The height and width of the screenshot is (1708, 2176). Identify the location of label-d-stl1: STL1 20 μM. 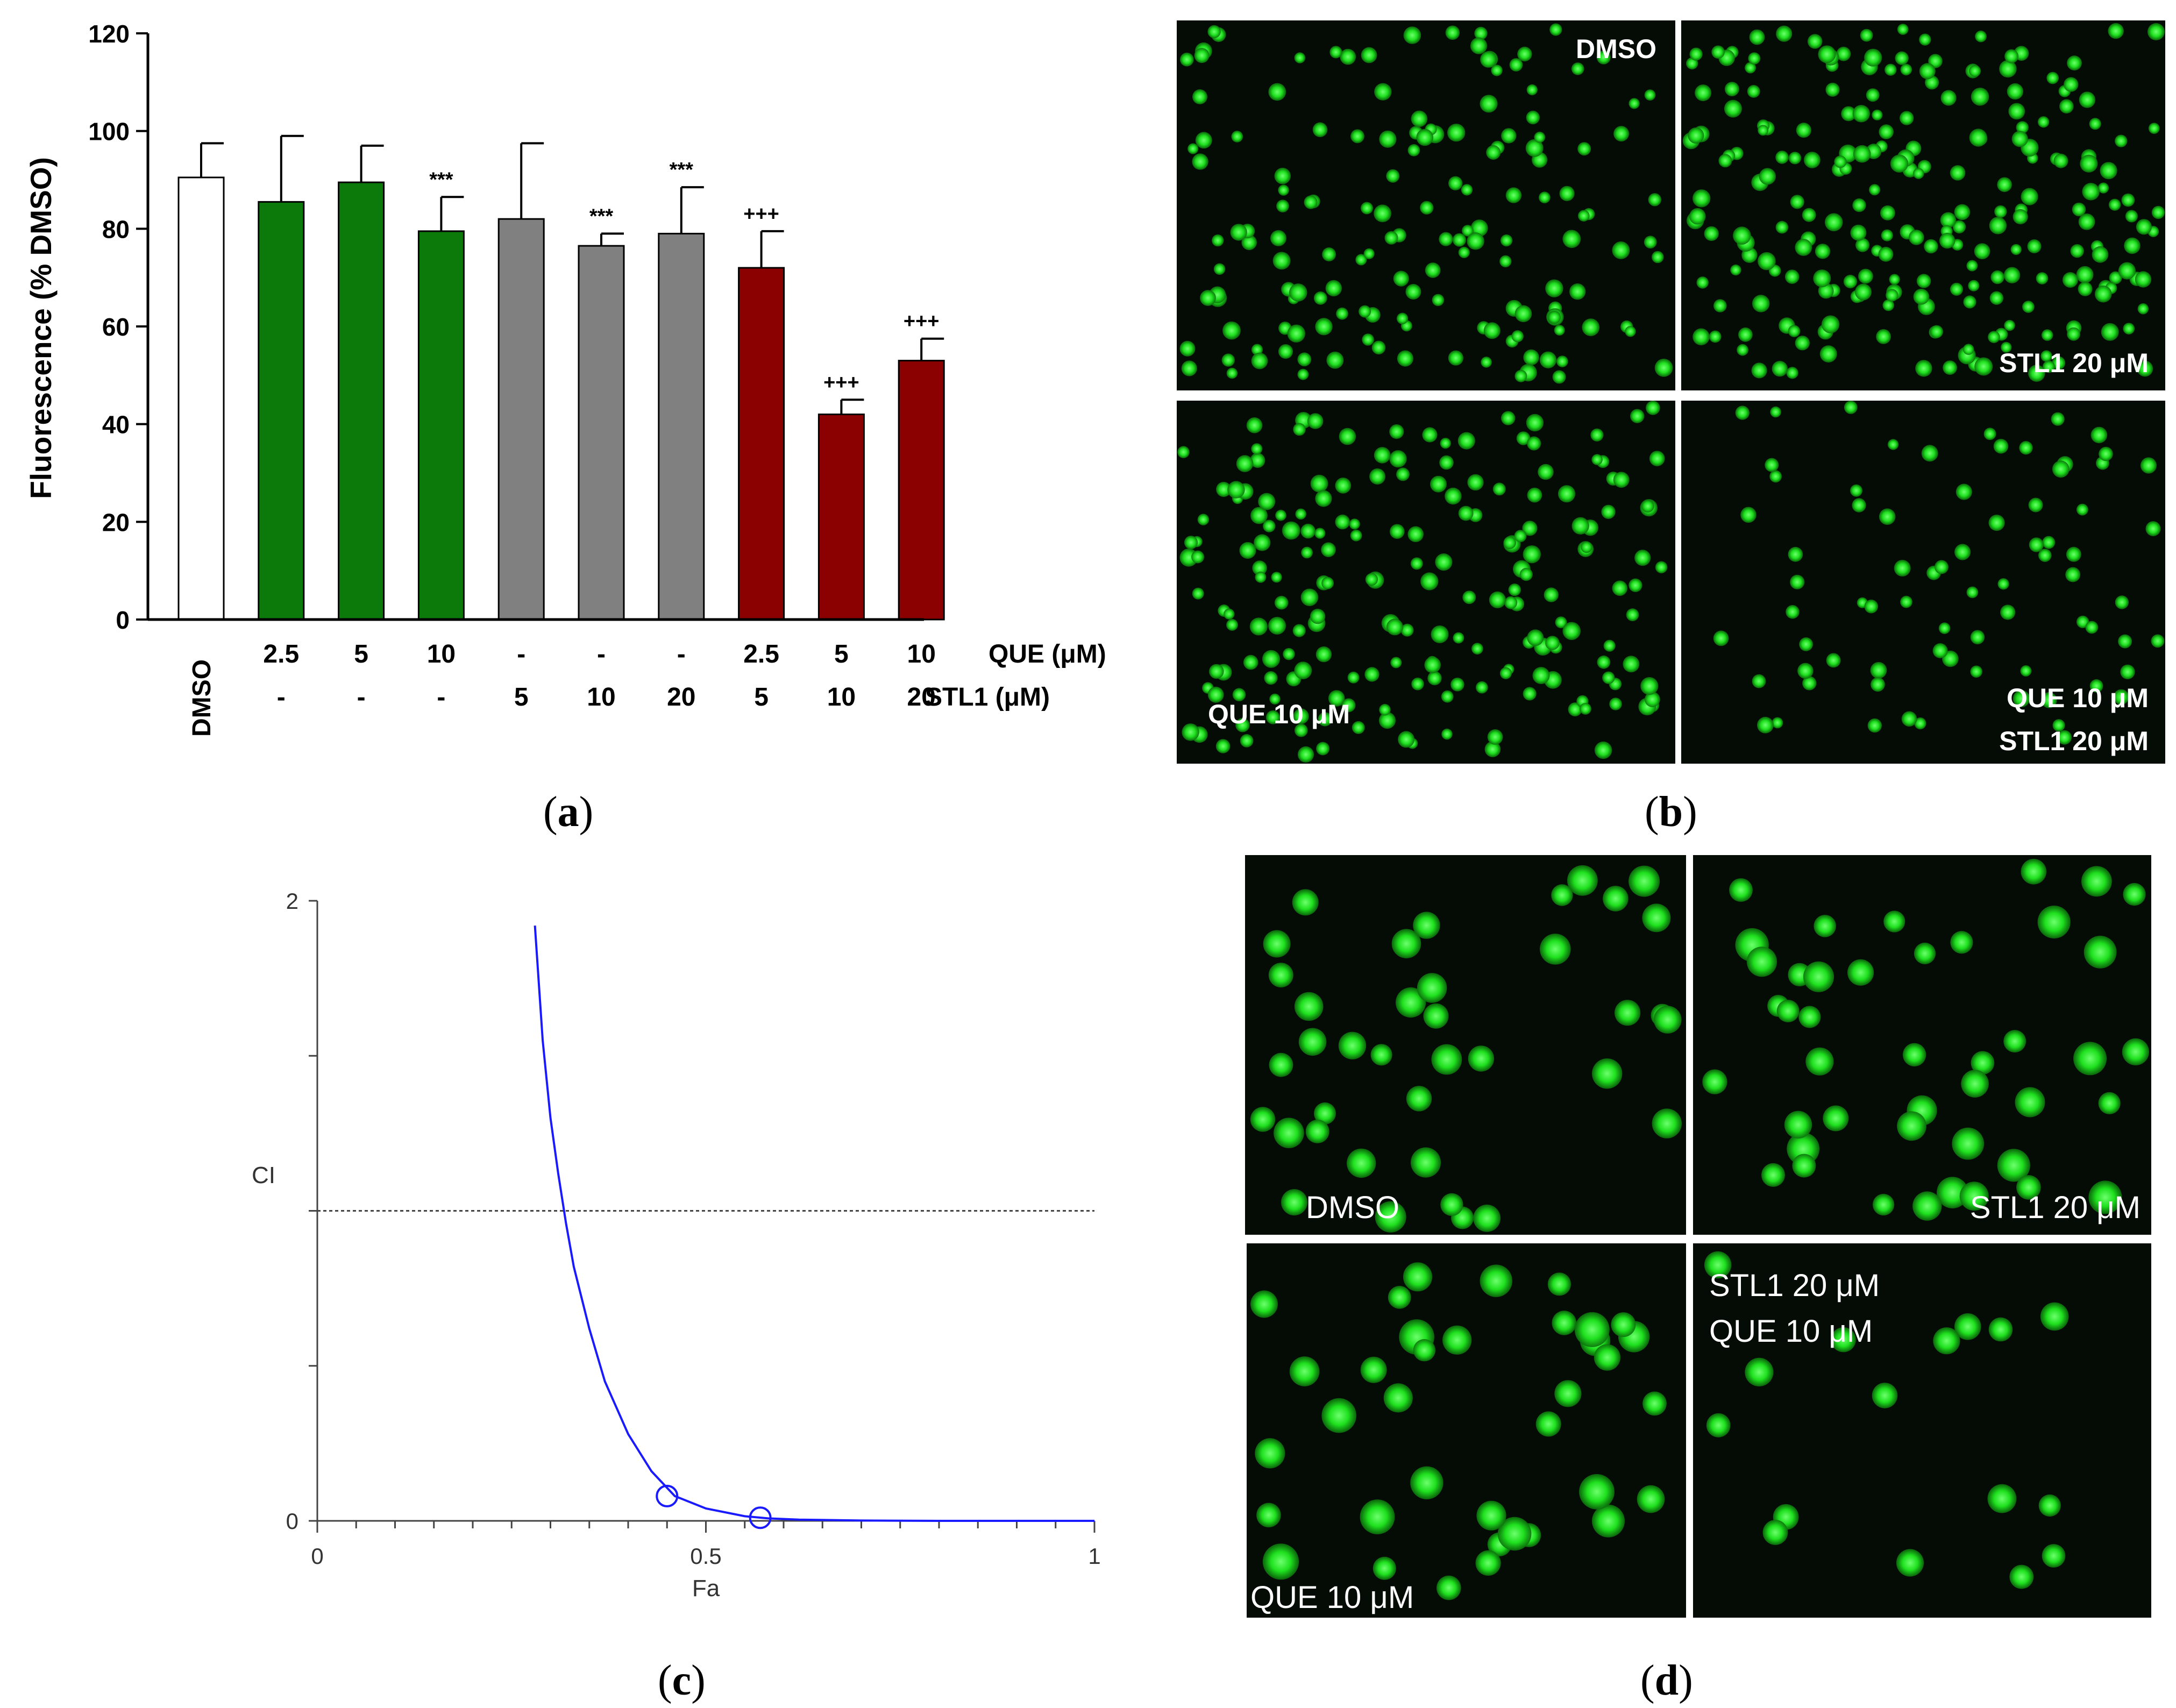
(2055, 1207).